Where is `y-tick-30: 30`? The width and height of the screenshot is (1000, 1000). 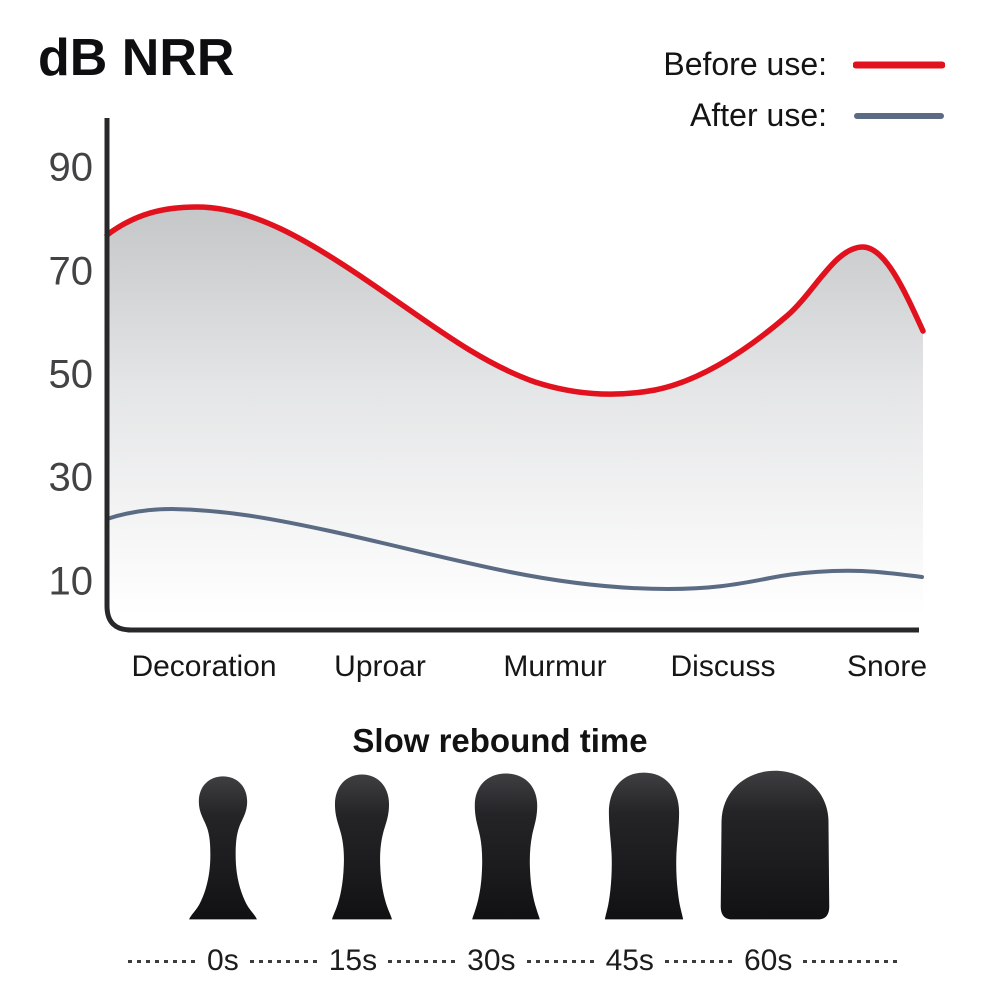
y-tick-30: 30 is located at coordinates (71, 477).